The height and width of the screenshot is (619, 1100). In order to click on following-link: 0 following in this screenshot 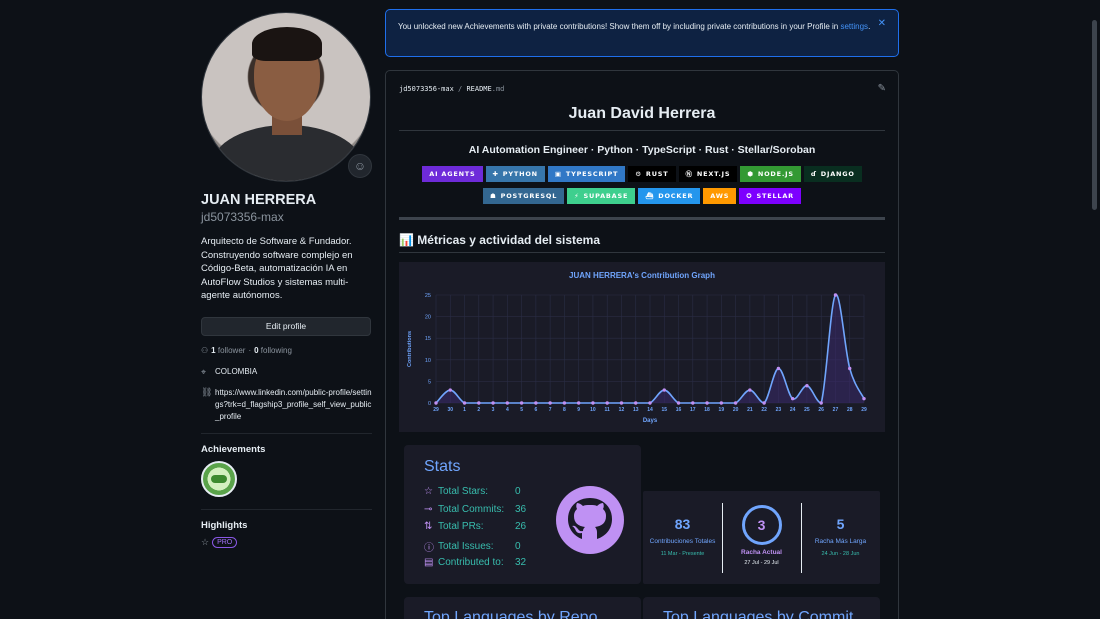, I will do `click(273, 350)`.